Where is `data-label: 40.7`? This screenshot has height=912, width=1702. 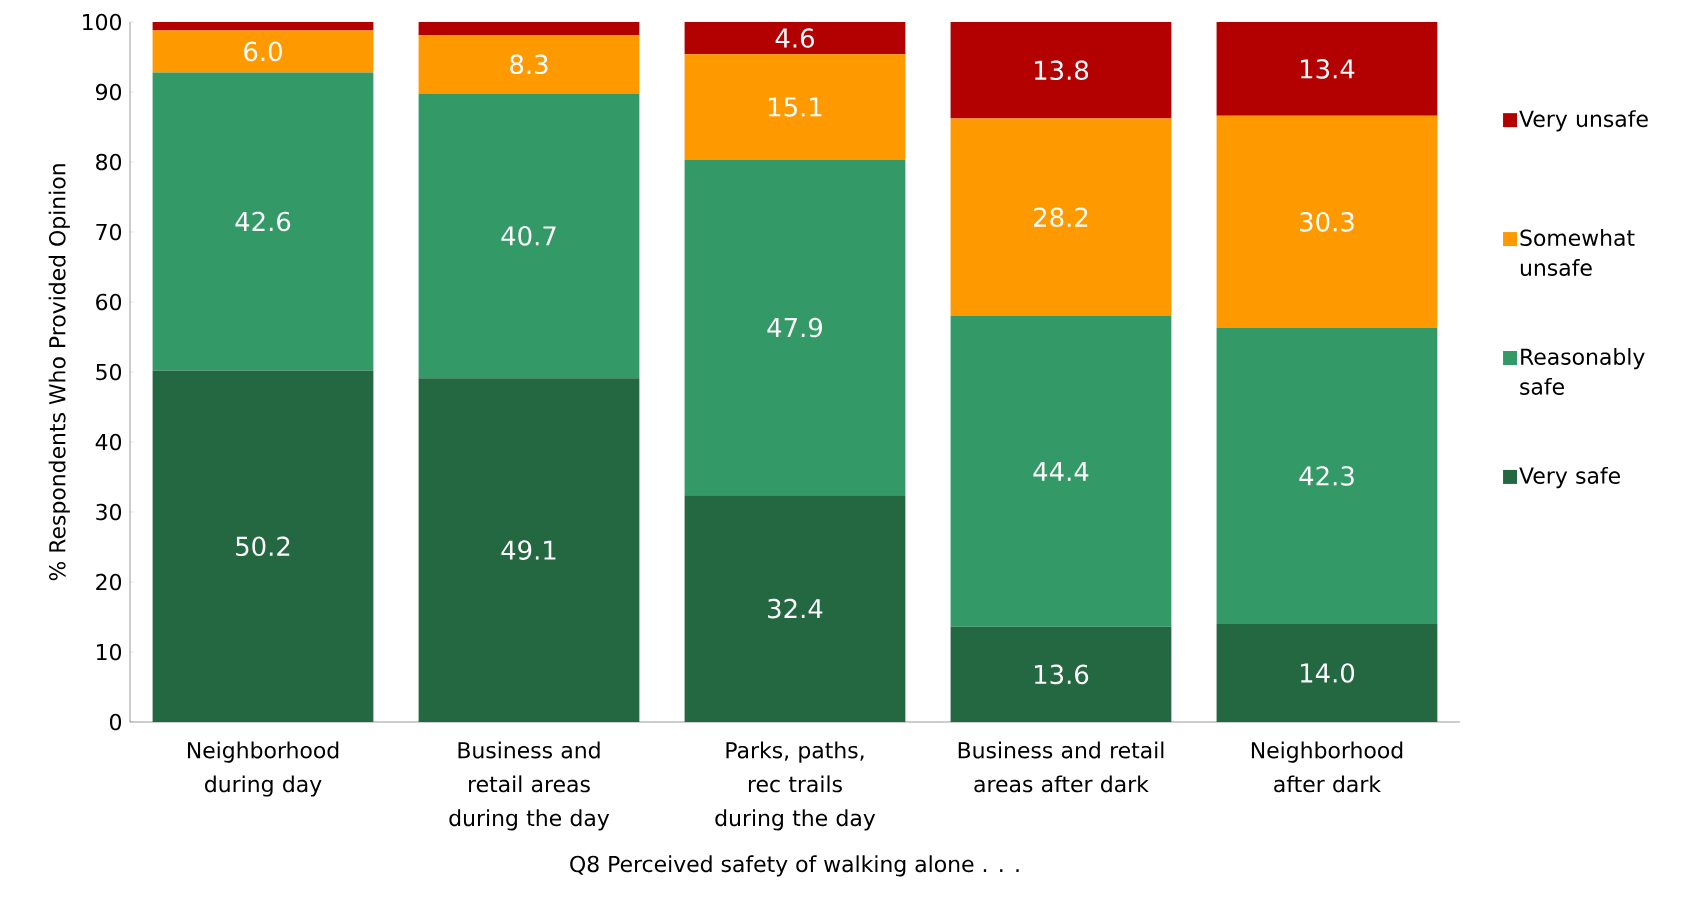 data-label: 40.7 is located at coordinates (528, 236).